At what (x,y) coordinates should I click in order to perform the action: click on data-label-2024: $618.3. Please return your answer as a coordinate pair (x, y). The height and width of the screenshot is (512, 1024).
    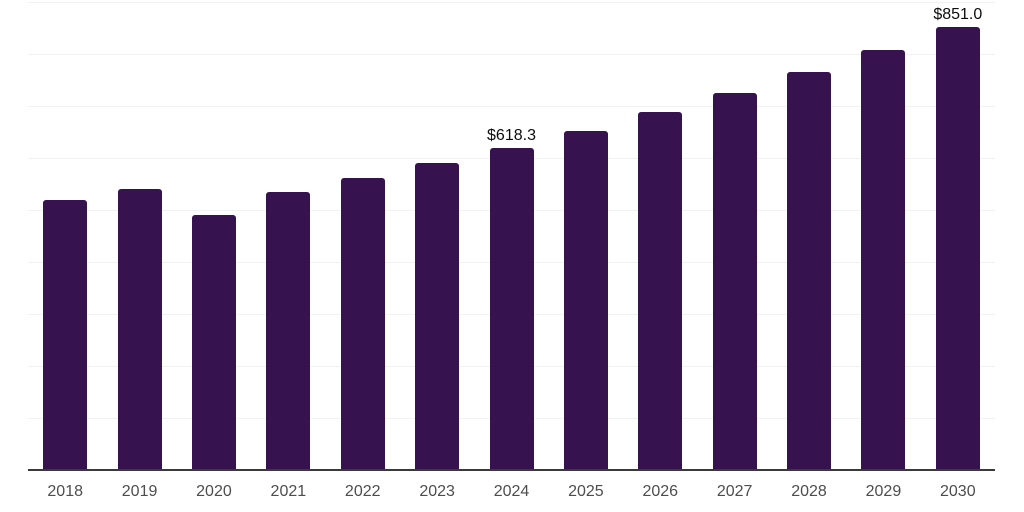
    Looking at the image, I should click on (511, 136).